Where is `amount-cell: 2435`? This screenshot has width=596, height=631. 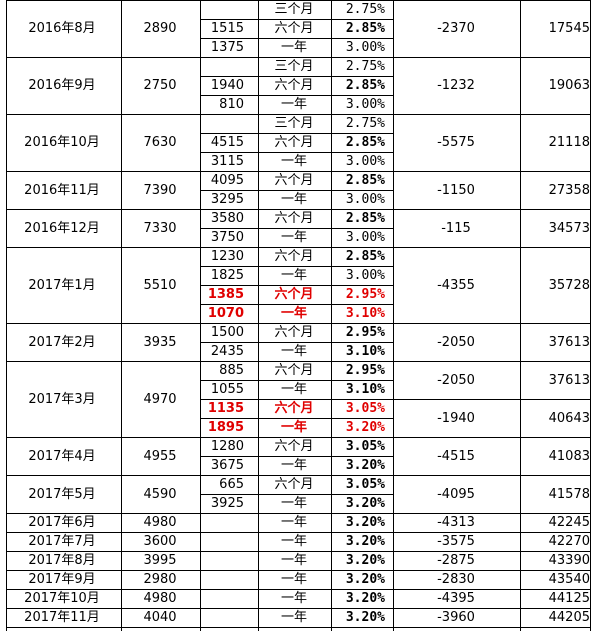
amount-cell: 2435 is located at coordinates (227, 351).